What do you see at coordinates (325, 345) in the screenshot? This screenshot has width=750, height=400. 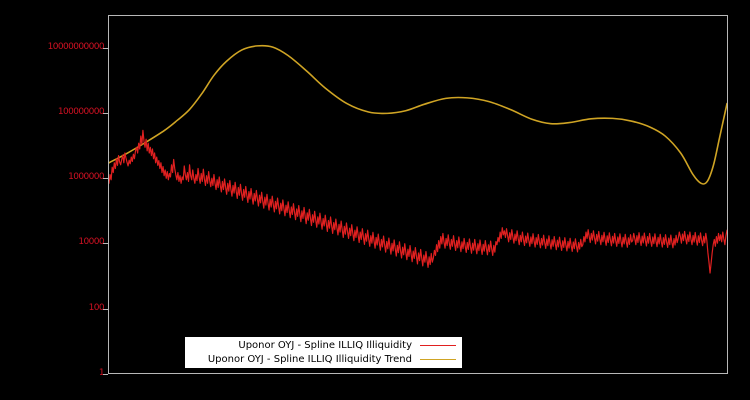 I see `legend-label-illiquidity: Uponor OYJ - Spline ILLIQ Illiquidity` at bounding box center [325, 345].